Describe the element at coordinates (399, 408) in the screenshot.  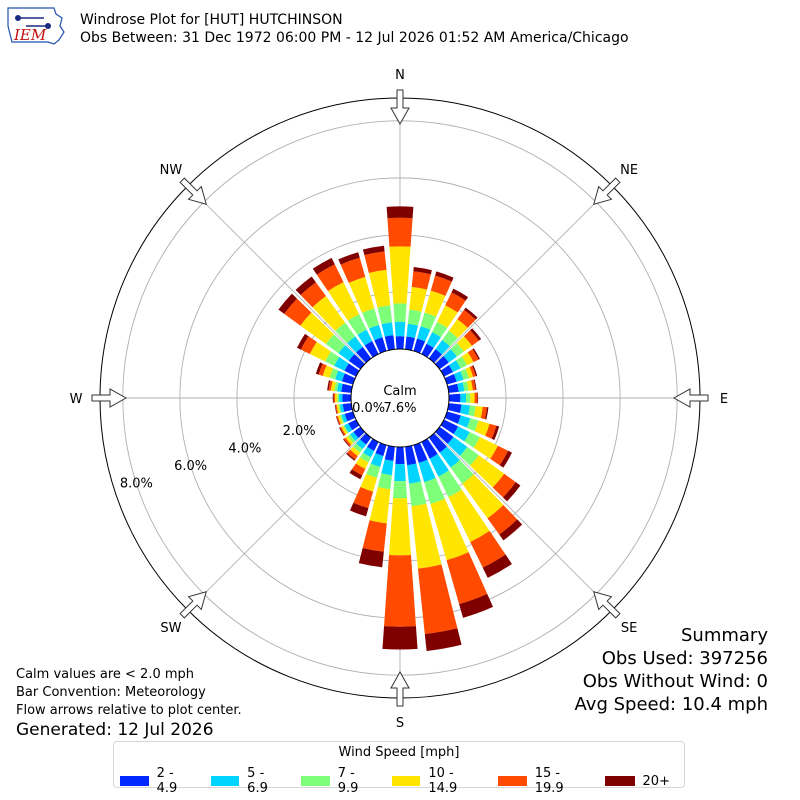
I see `calm-value: 7.6%` at that location.